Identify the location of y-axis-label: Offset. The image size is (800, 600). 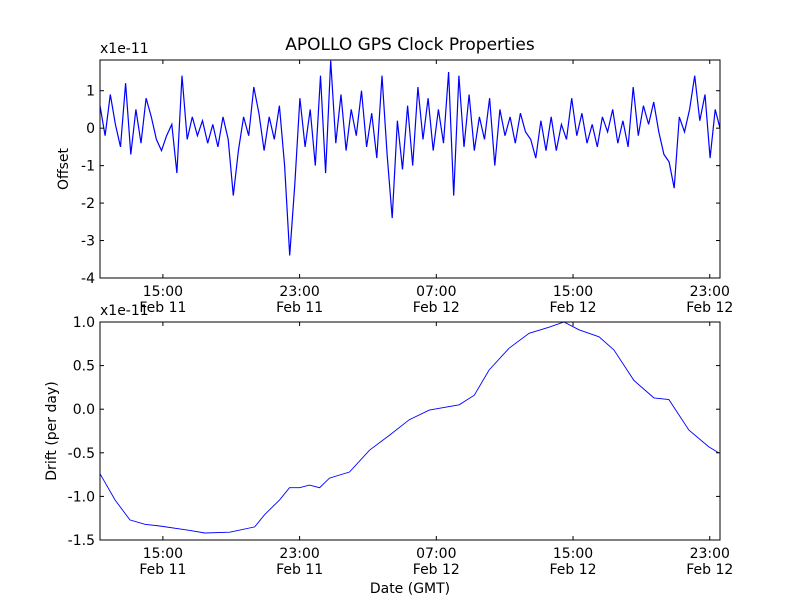
(64, 168).